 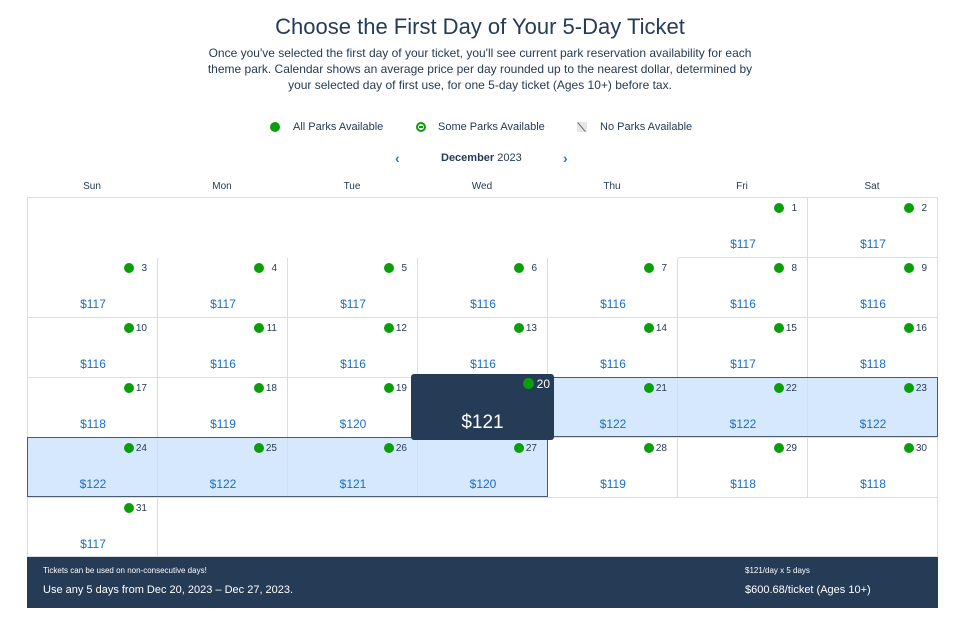 I want to click on calendar-day: 8 $116, so click(x=743, y=288).